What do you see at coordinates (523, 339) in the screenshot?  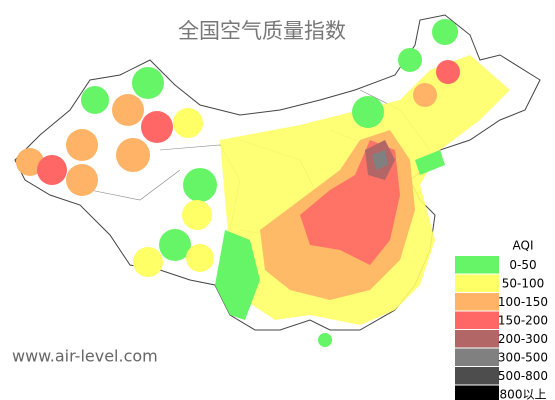 I see `legend-label: 200-300` at bounding box center [523, 339].